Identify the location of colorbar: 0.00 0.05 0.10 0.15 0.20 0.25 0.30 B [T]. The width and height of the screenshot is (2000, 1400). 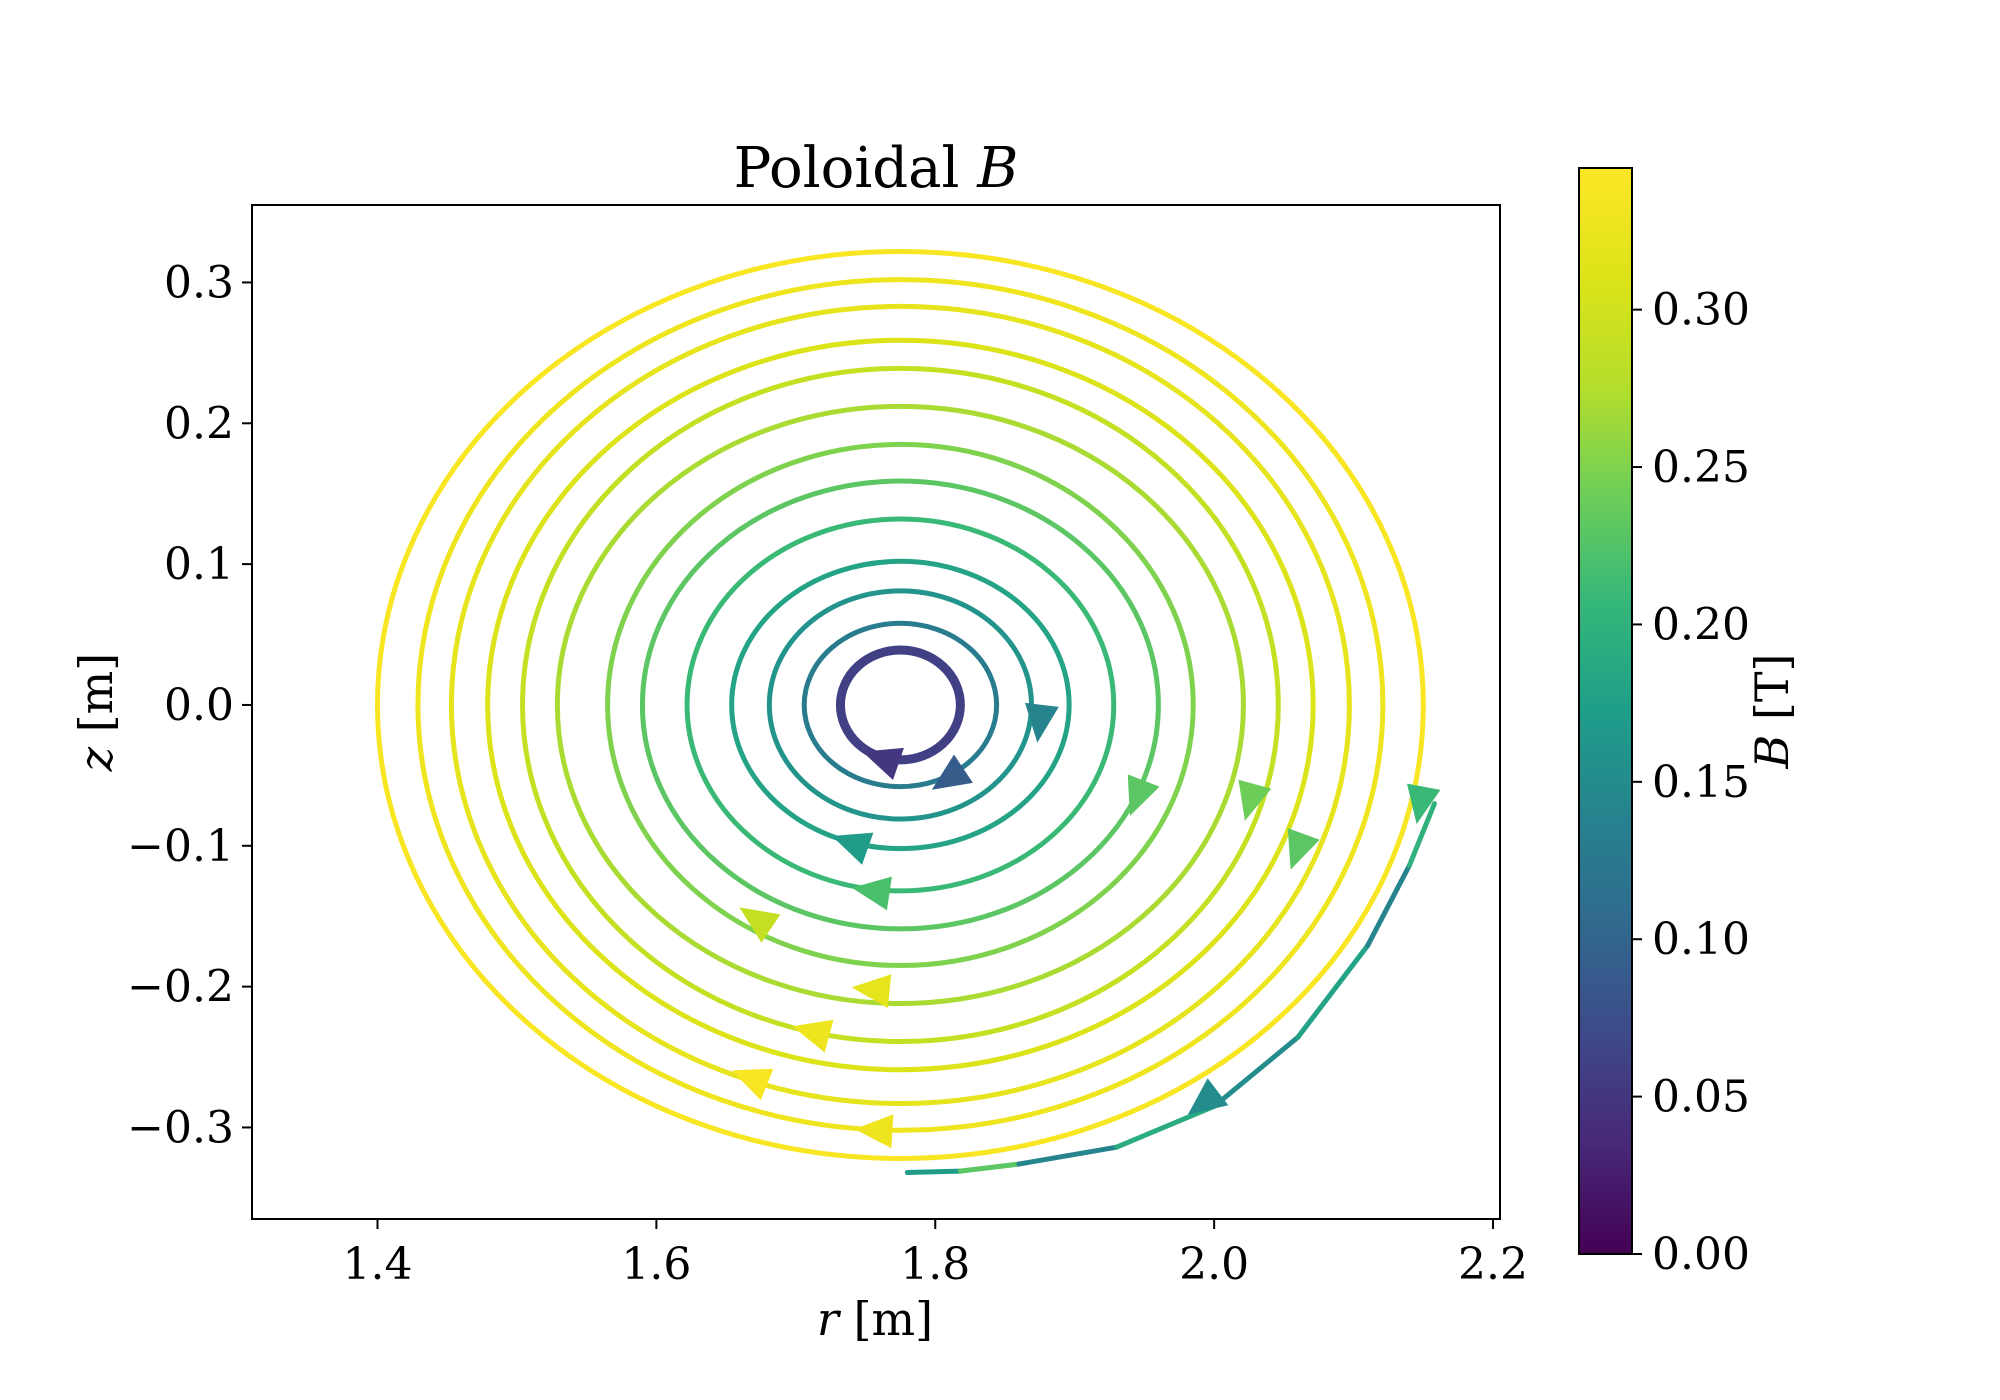
(1688, 723).